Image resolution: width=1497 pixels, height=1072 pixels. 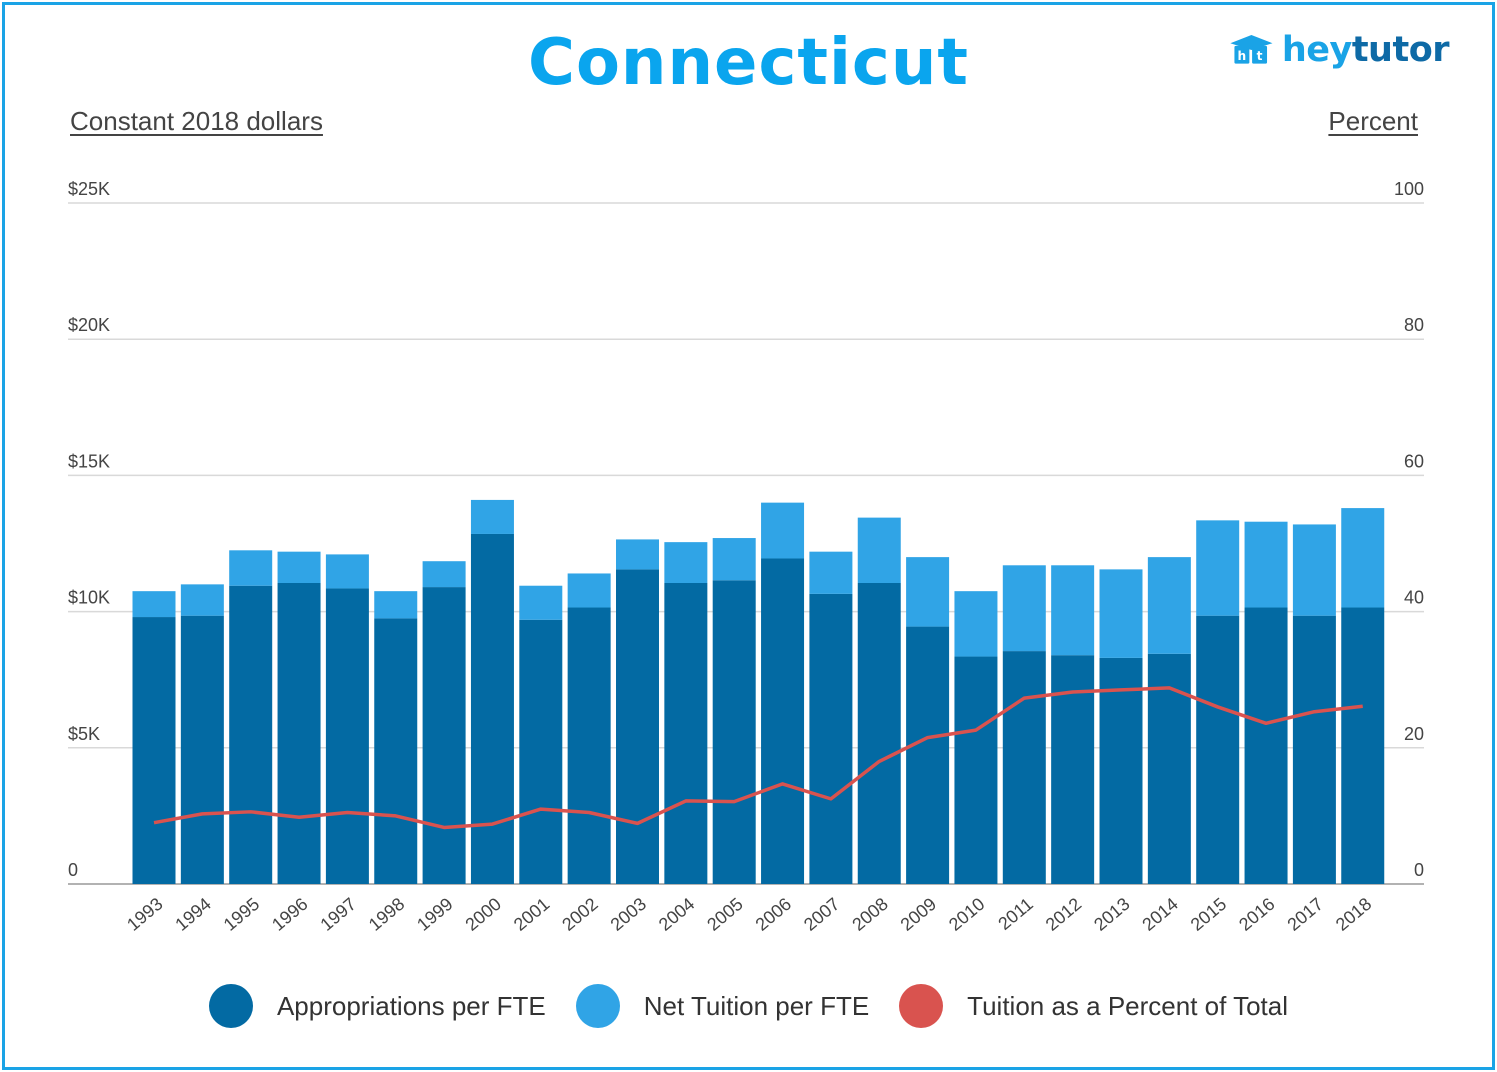 I want to click on x-tick-label: 2003, so click(x=629, y=914).